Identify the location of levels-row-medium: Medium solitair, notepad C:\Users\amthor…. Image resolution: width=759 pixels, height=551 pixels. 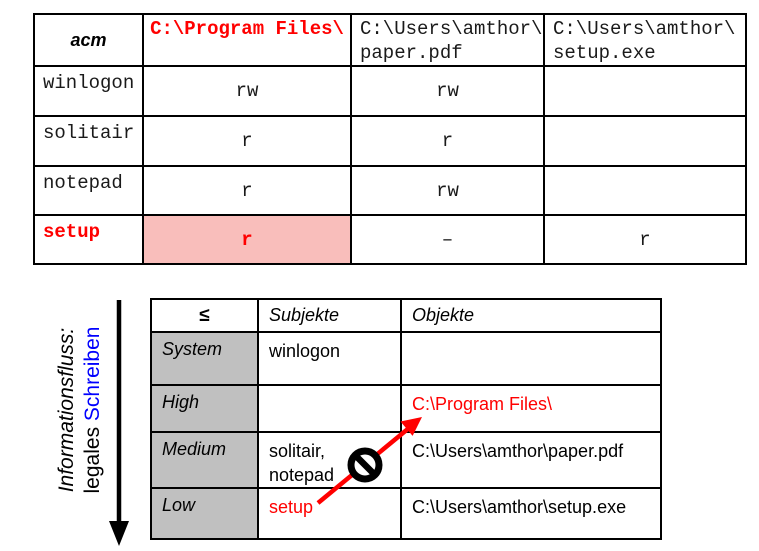
(406, 460).